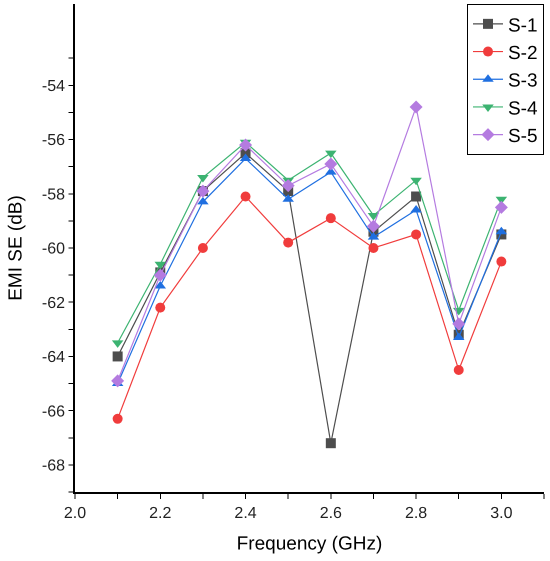  I want to click on legend-label: S-5, so click(523, 137).